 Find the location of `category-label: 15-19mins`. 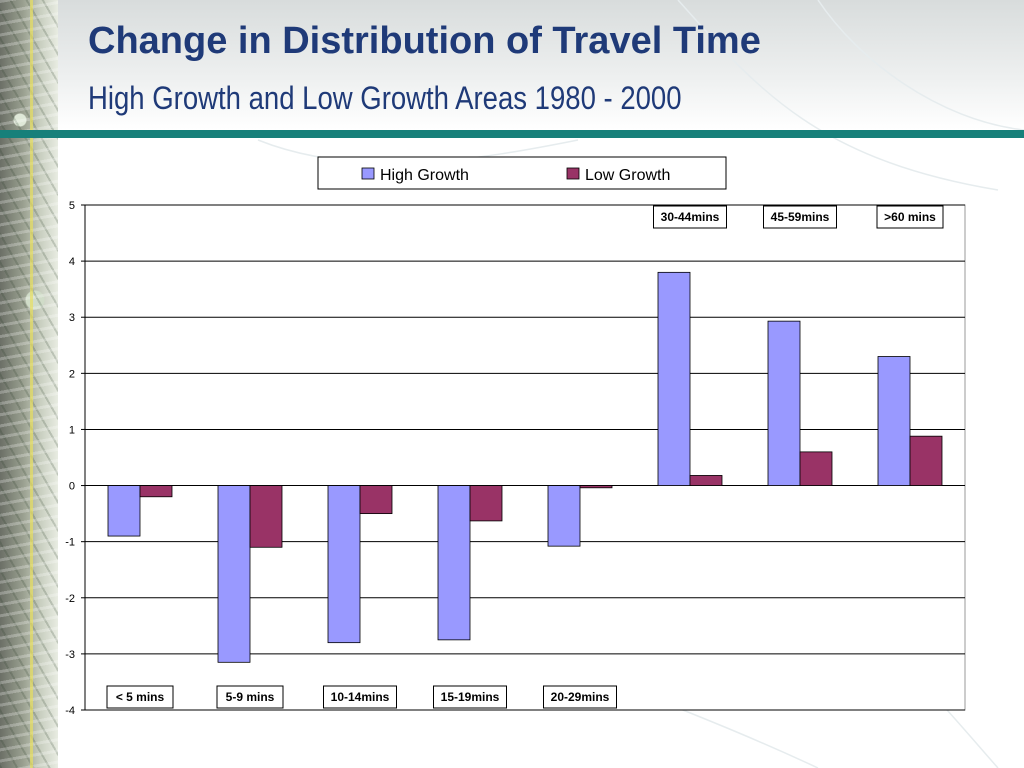

category-label: 15-19mins is located at coordinates (470, 697).